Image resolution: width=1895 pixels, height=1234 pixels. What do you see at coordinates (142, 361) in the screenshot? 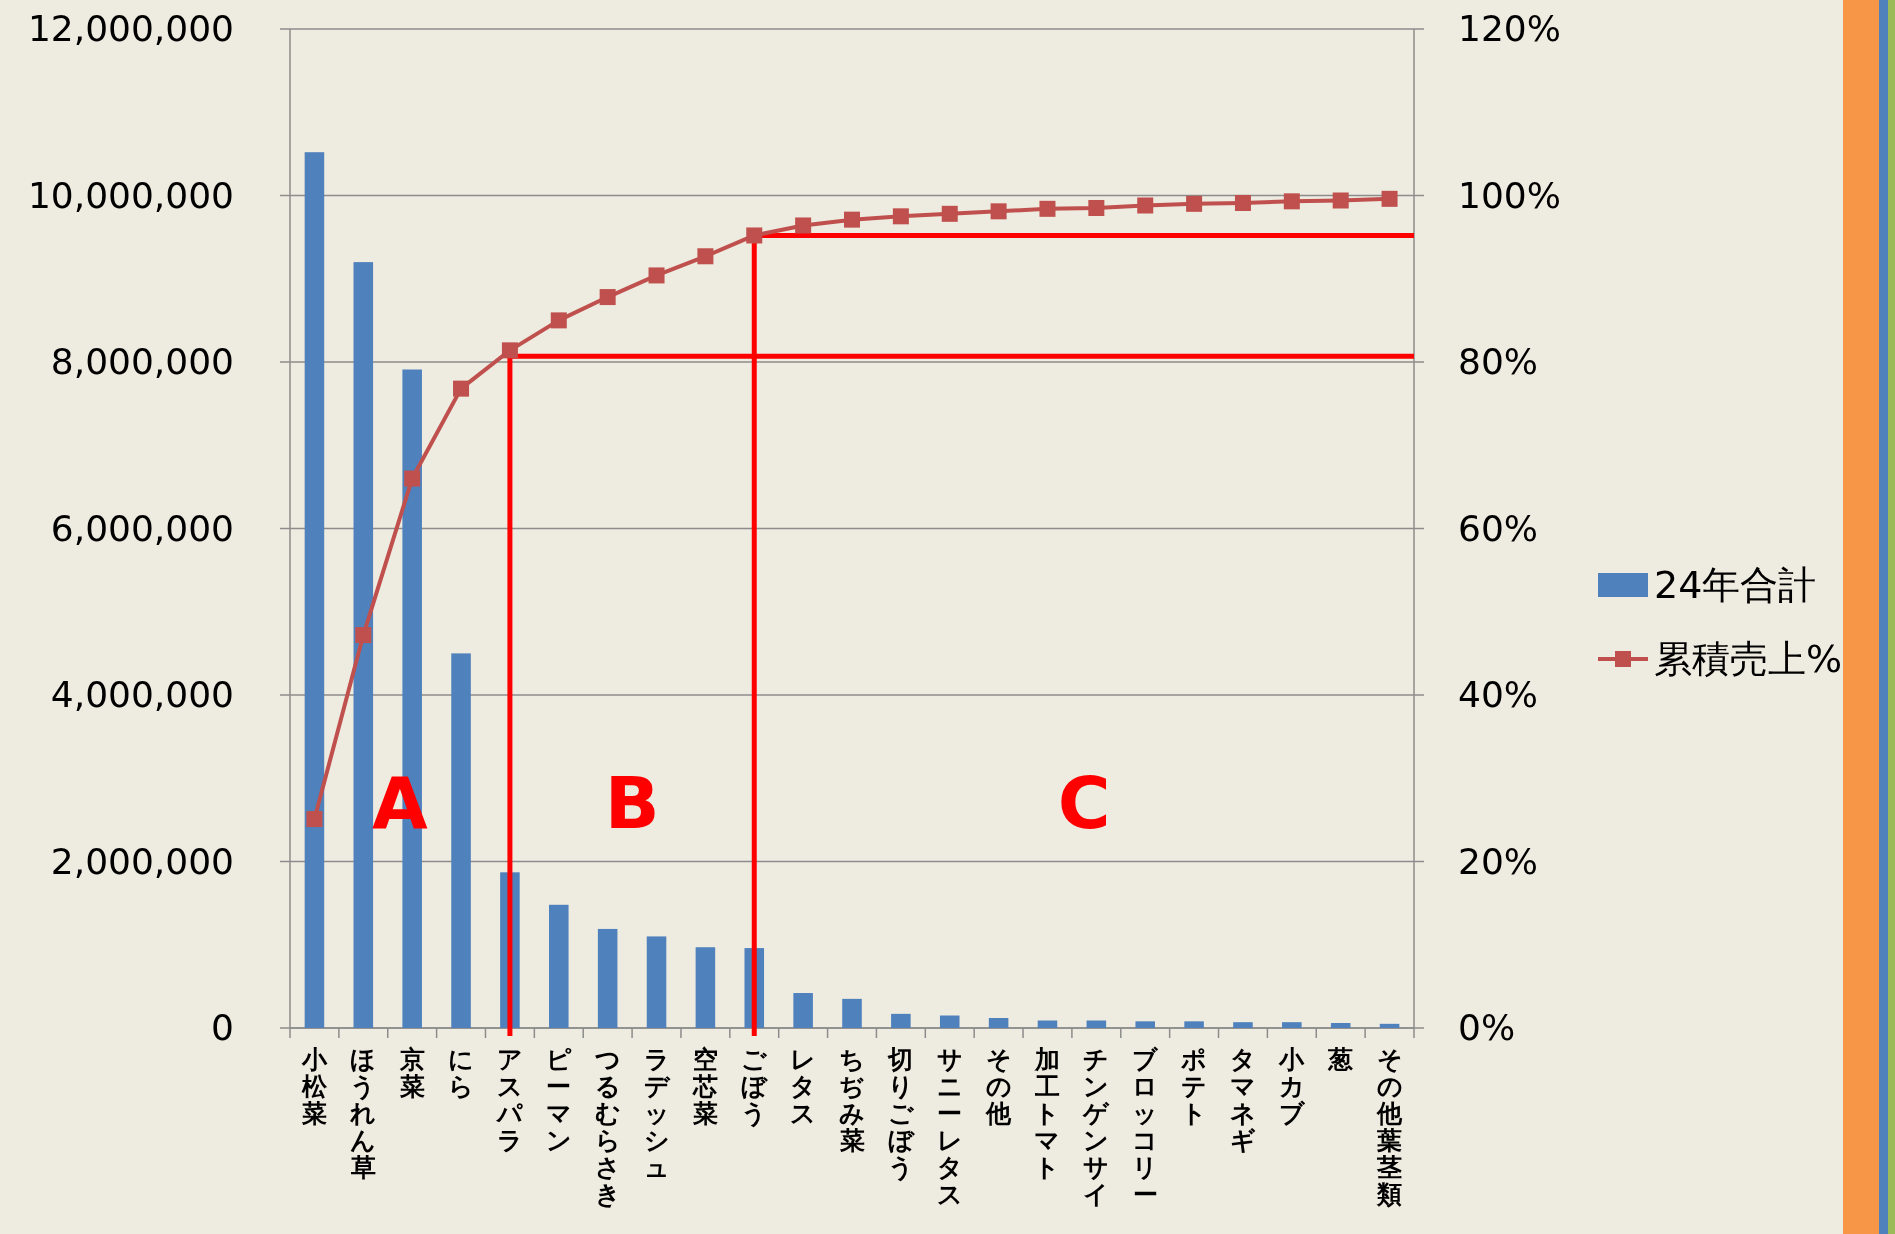
I see `y-tick-label: 8,000,000` at bounding box center [142, 361].